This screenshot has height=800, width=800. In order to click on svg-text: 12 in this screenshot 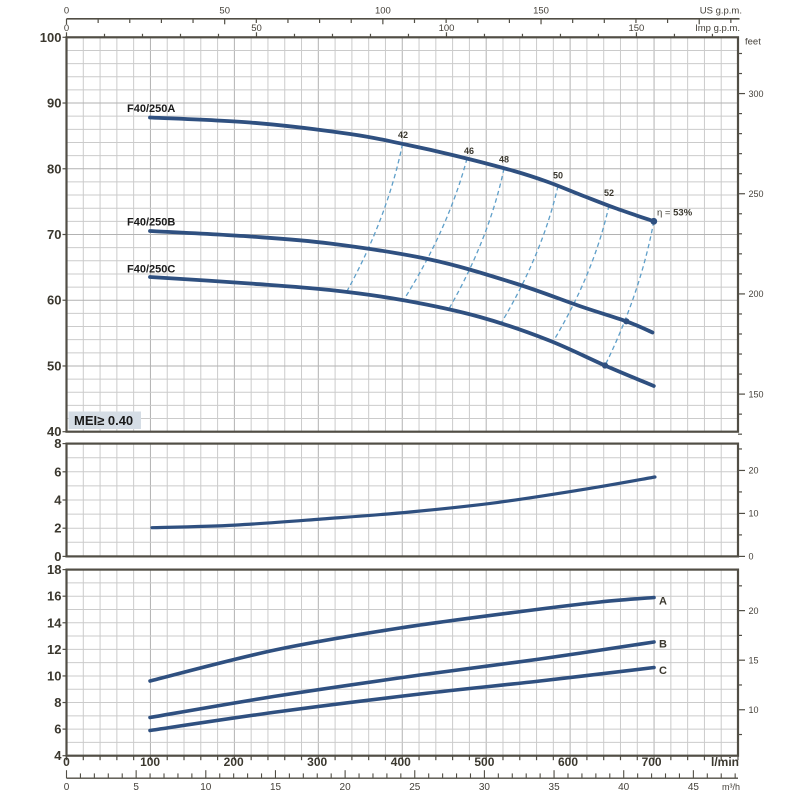, I will do `click(54, 649)`.